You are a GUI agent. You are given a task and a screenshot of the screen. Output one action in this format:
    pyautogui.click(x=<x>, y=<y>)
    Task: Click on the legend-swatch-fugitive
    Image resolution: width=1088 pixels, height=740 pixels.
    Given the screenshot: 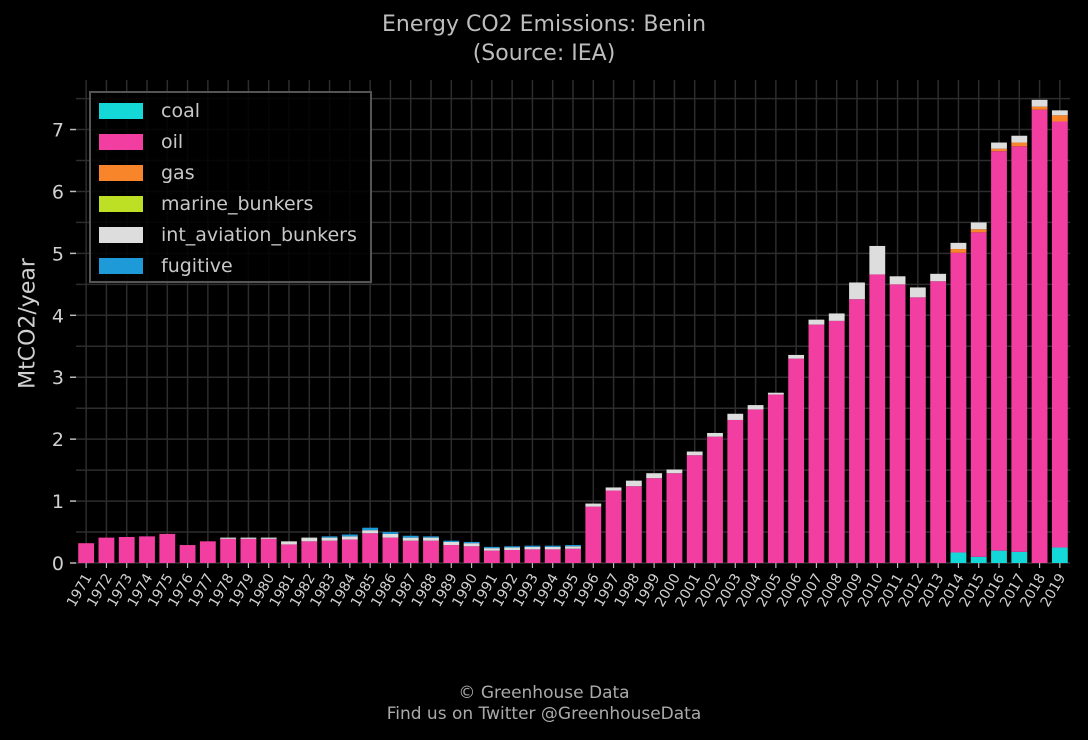 What is the action you would take?
    pyautogui.click(x=121, y=266)
    